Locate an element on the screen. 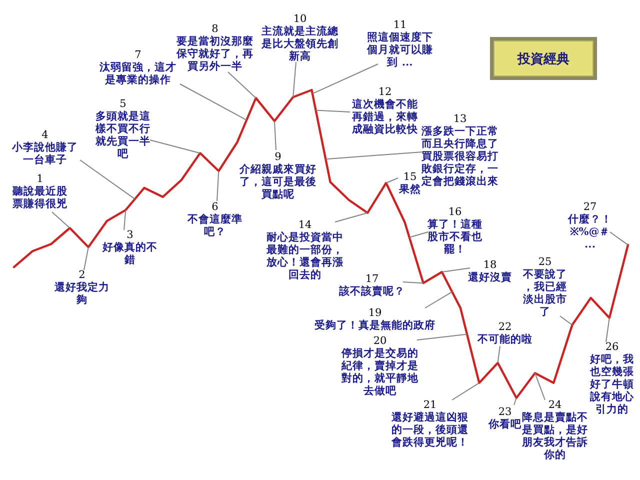 The height and width of the screenshot is (480, 640). annotation: 25 不要說了，我已經淡出股市了 is located at coordinates (545, 287).